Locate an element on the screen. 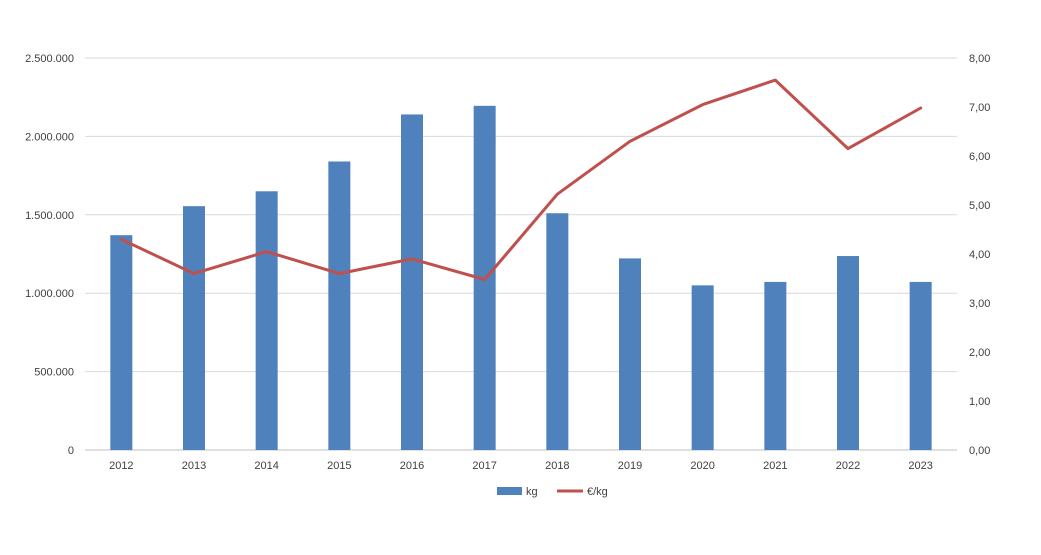 This screenshot has height=555, width=1041. right-axis-tick-label: 5,00 is located at coordinates (979, 206).